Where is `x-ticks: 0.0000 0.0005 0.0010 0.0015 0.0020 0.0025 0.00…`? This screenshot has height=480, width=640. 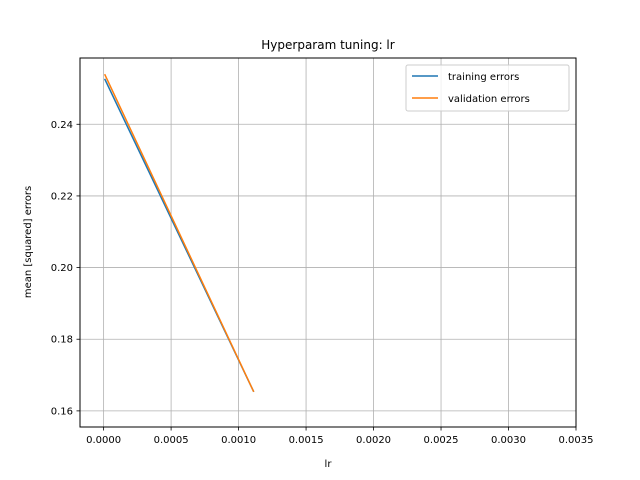
x-ticks: 0.0000 0.0005 0.0010 0.0015 0.0020 0.0025 0.00… is located at coordinates (340, 436).